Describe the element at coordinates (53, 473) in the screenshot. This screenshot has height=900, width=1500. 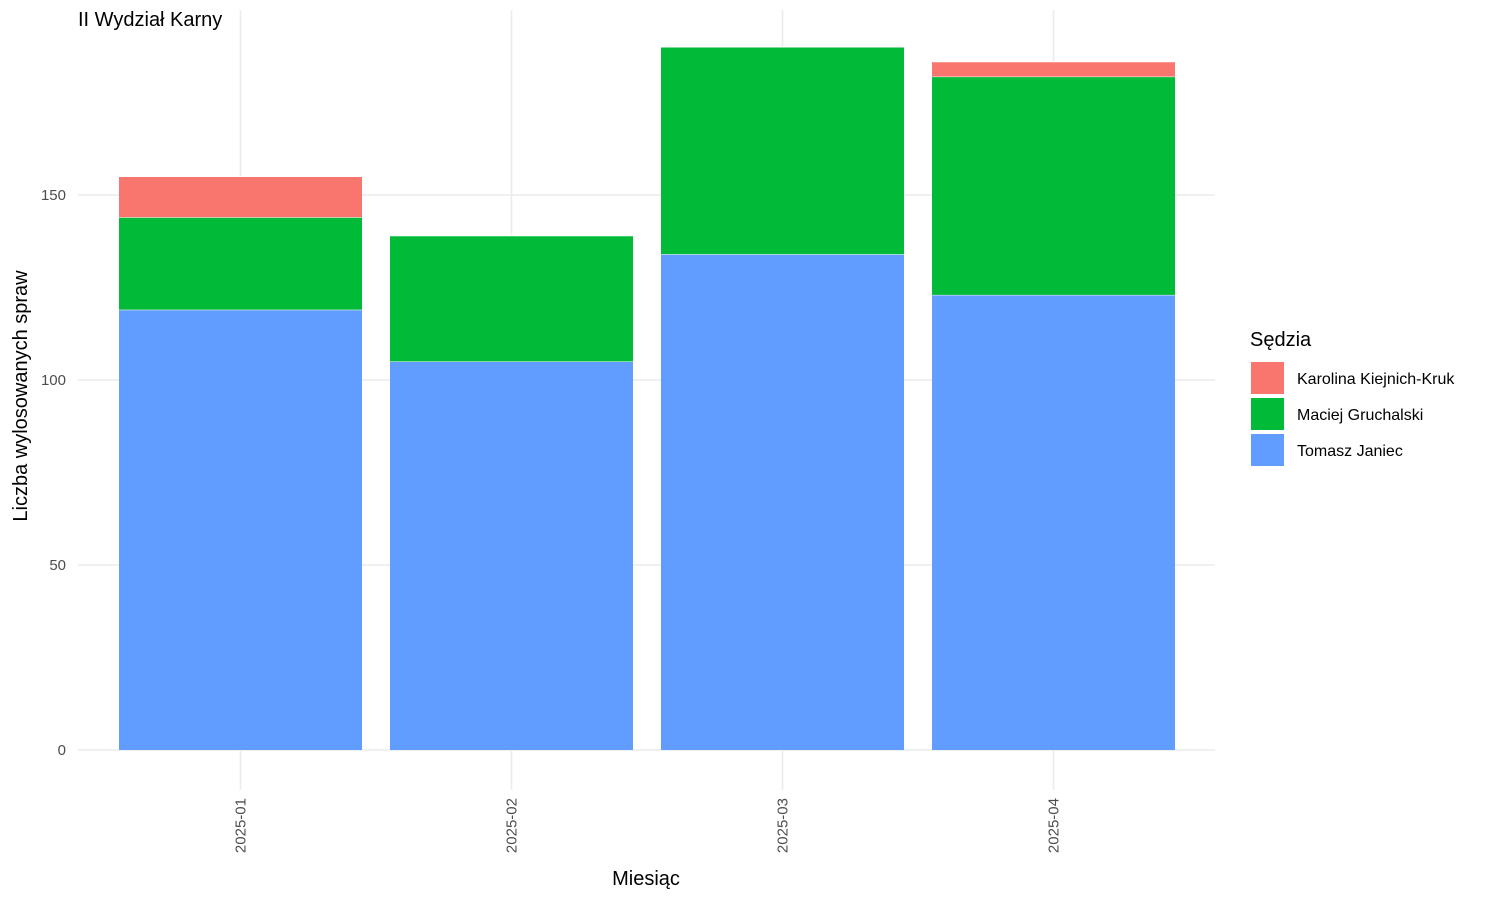
I see `y-tick-labels: 0 50 100 150` at that location.